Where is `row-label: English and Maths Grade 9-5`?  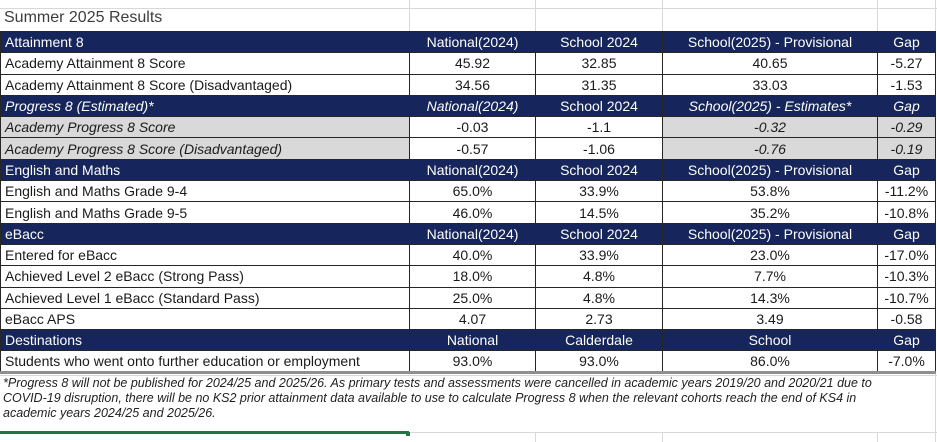 row-label: English and Maths Grade 9-5 is located at coordinates (205, 212).